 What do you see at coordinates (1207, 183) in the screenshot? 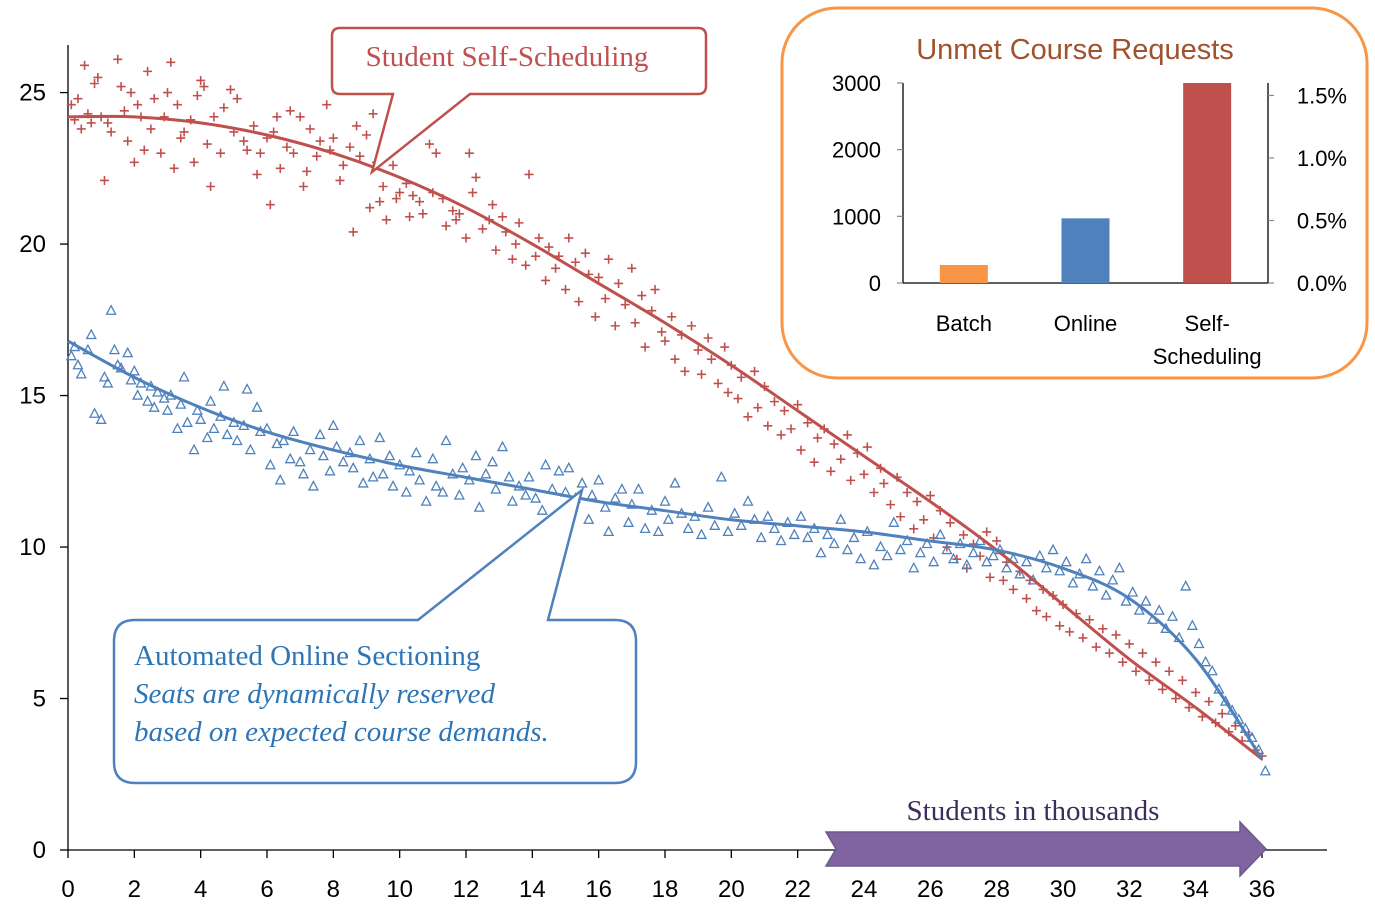
I see `inset-bar` at bounding box center [1207, 183].